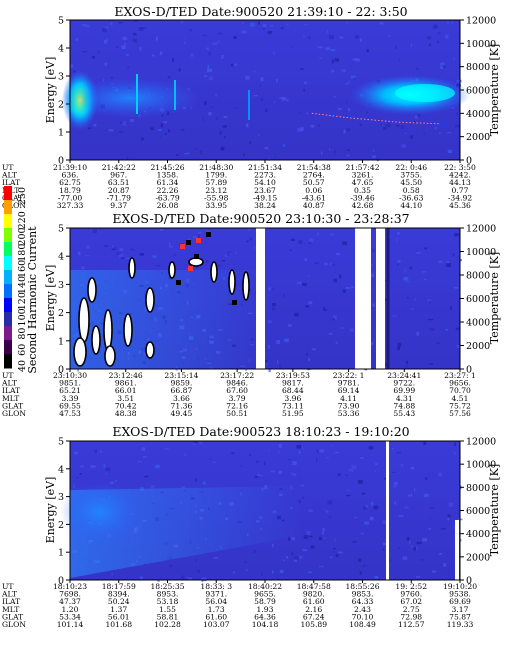 This screenshot has width=505, height=649. What do you see at coordinates (460, 586) in the screenshot?
I see `panel-3-xtick-ut: 19:10:20` at bounding box center [460, 586].